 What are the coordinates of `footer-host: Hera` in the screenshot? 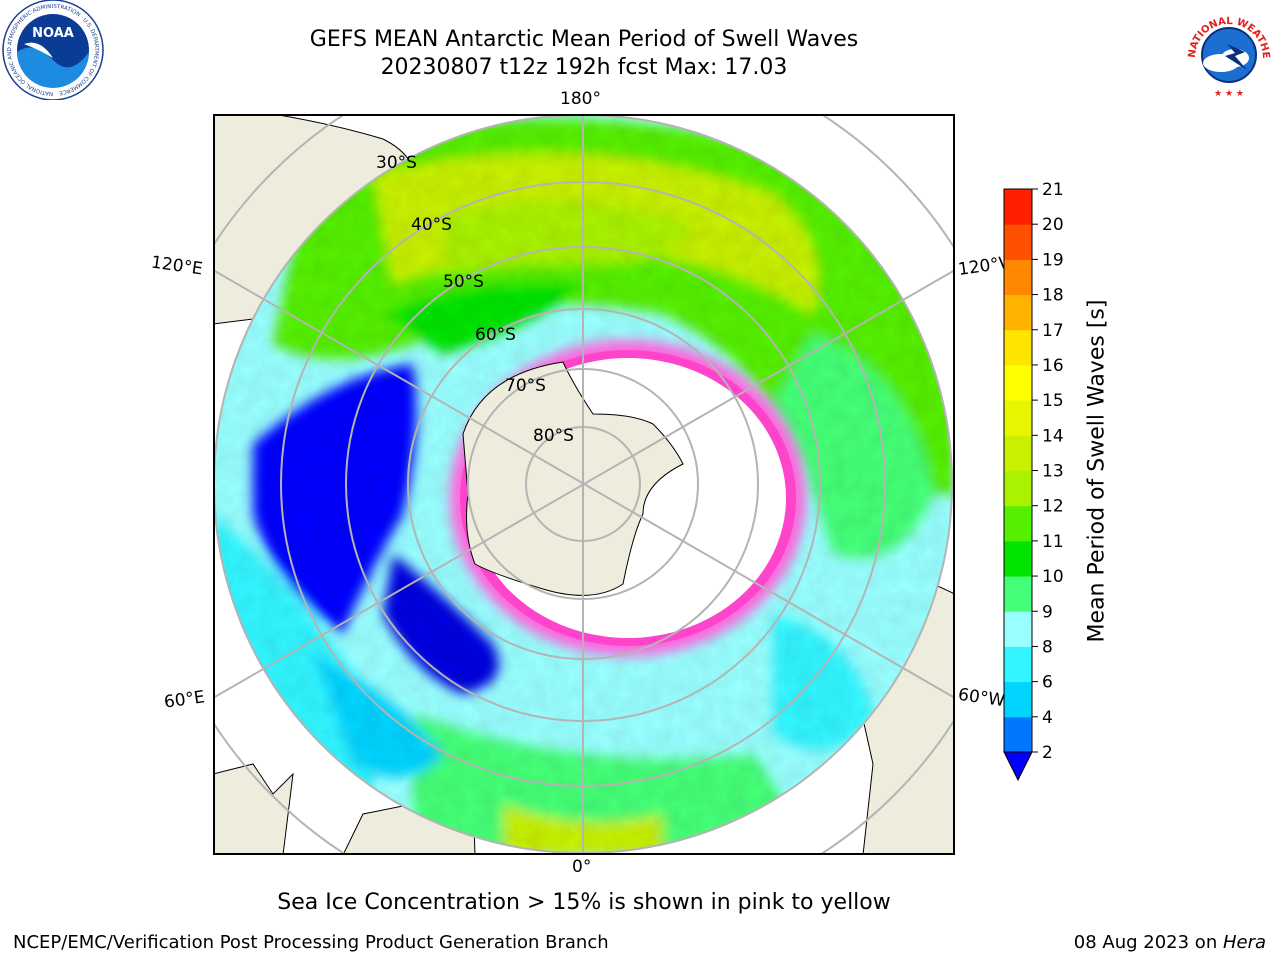 It's located at (1244, 942).